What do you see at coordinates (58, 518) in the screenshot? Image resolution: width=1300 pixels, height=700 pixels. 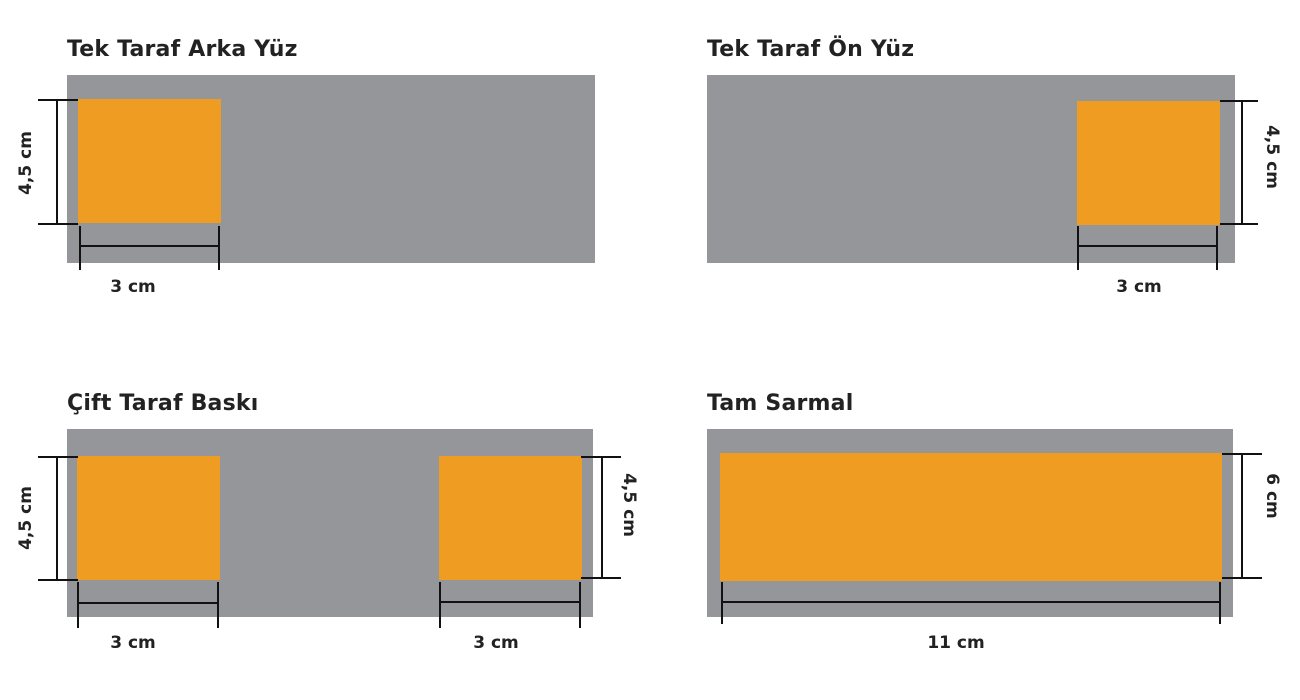 I see `dimension-height-cift-taraf-baski-left` at bounding box center [58, 518].